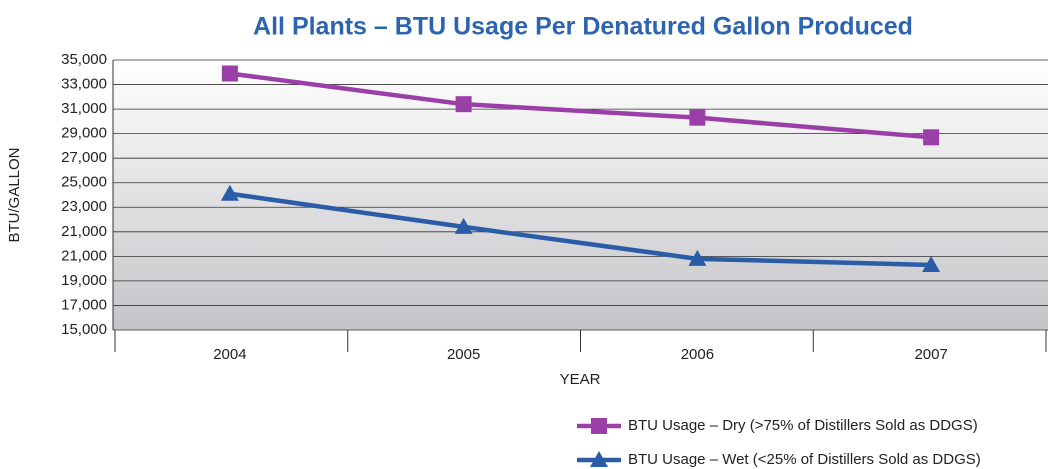 Image resolution: width=1062 pixels, height=469 pixels. Describe the element at coordinates (84, 280) in the screenshot. I see `y-tick-label: 19,000` at that location.